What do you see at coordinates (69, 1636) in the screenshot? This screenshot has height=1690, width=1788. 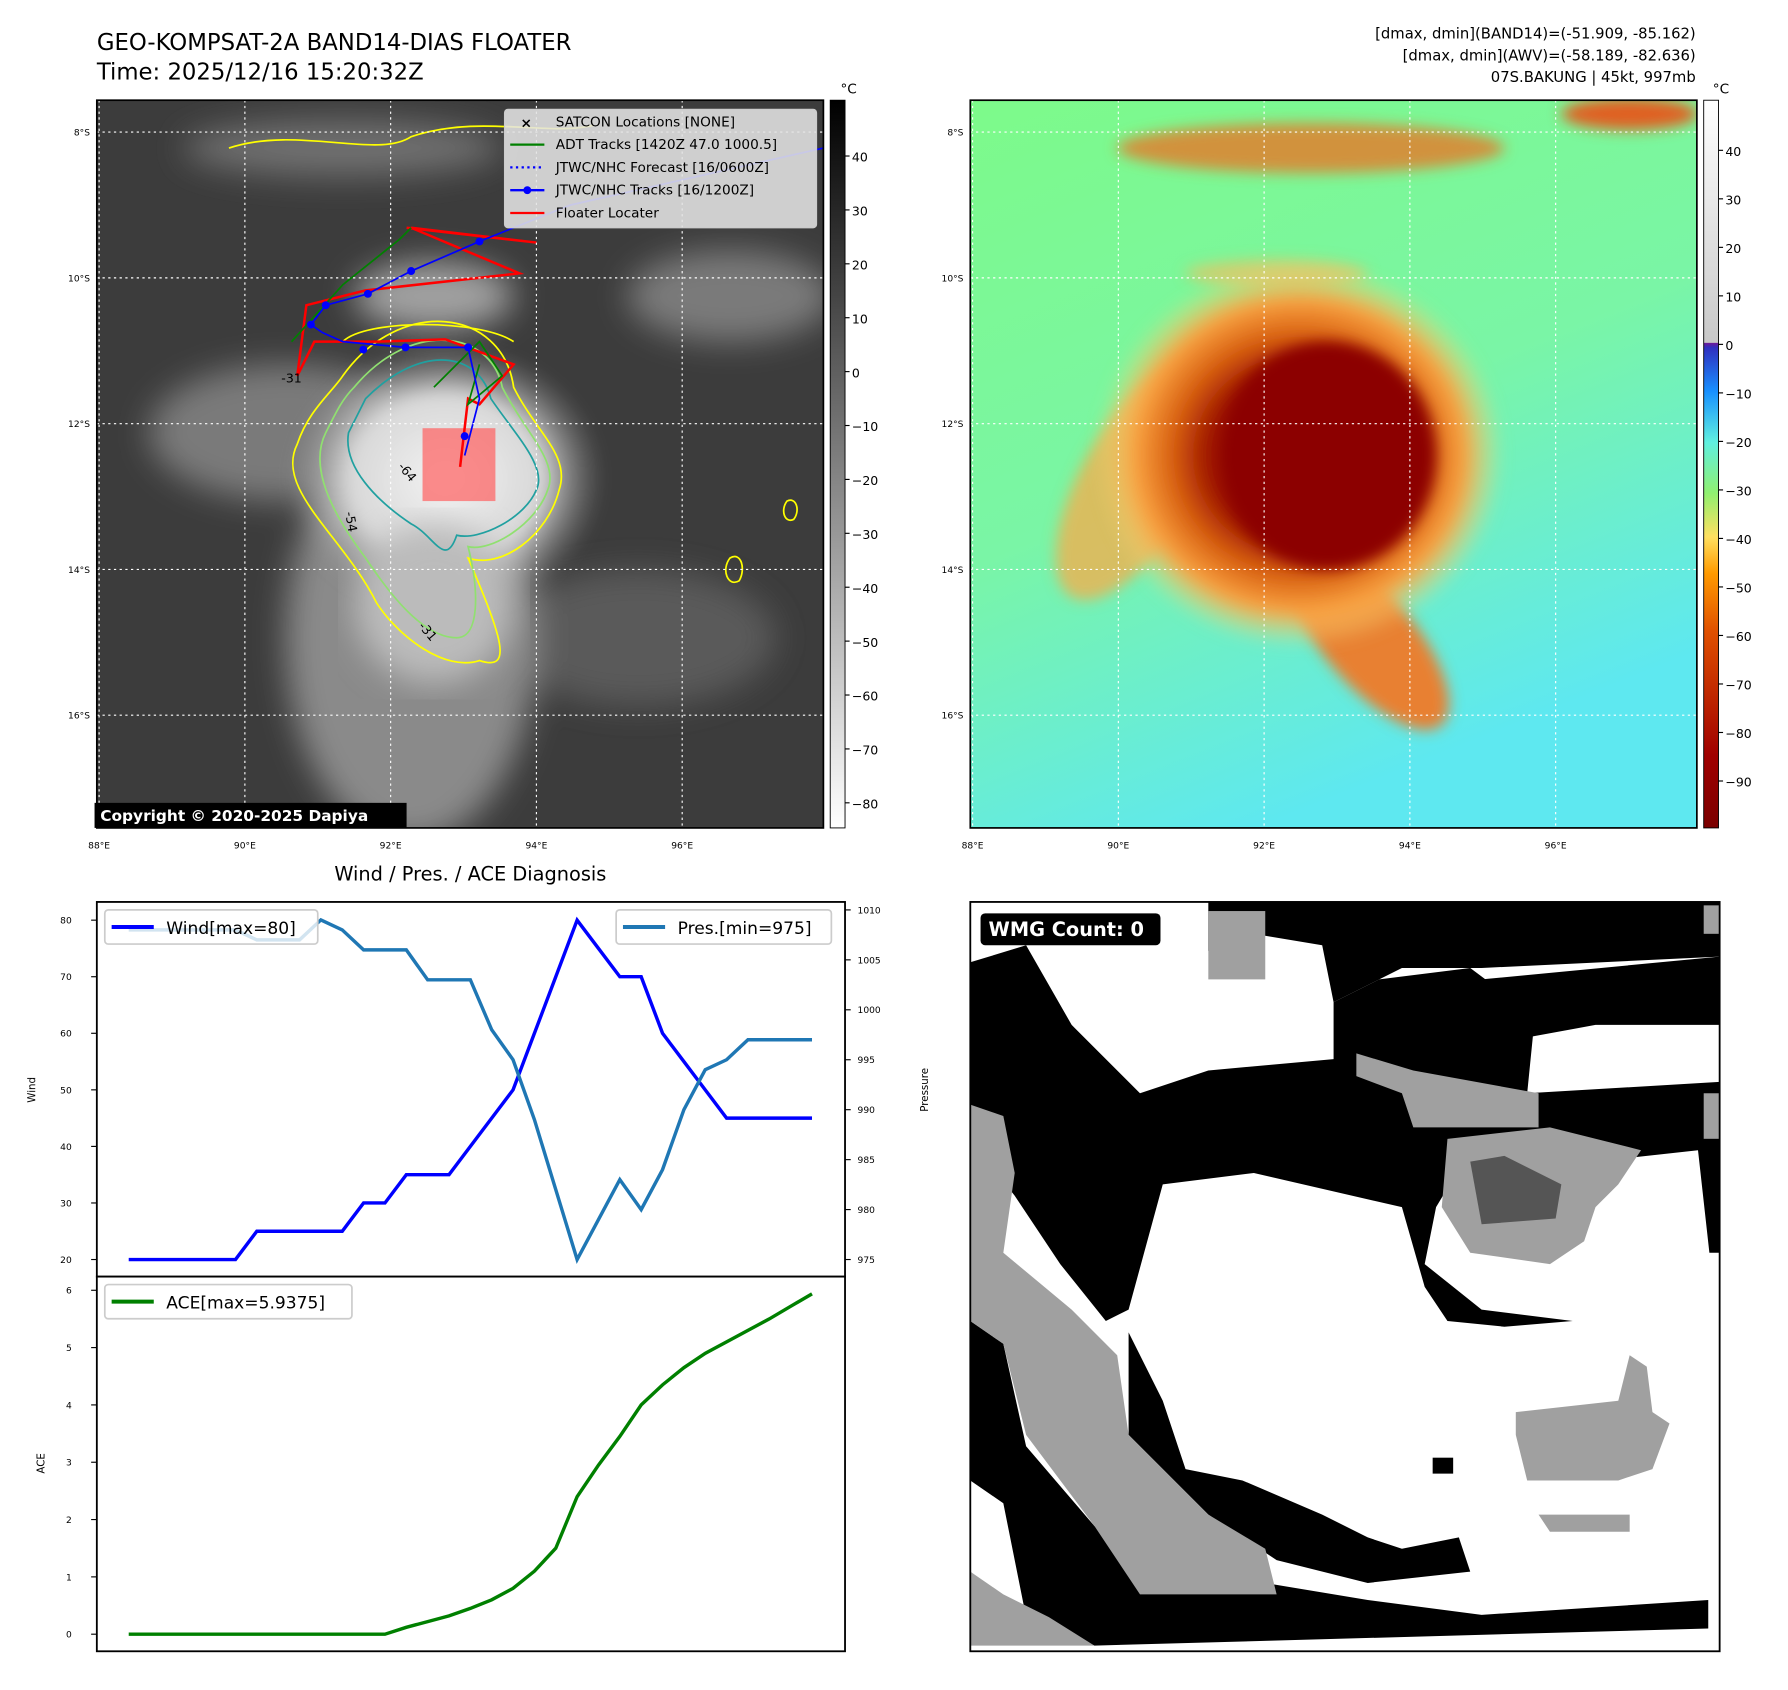 I see `ace-tick-label: 0` at bounding box center [69, 1636].